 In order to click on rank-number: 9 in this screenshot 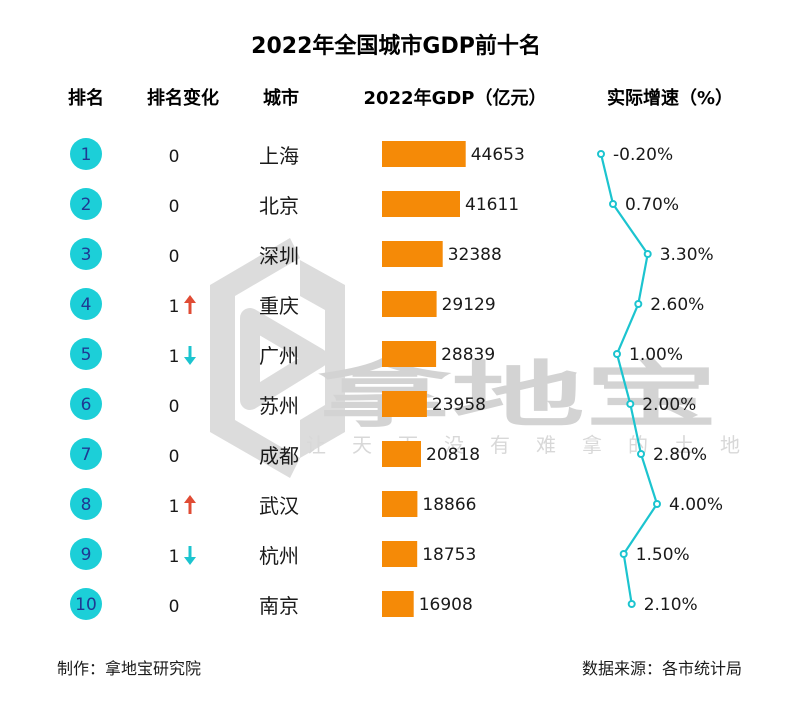, I will do `click(86, 555)`.